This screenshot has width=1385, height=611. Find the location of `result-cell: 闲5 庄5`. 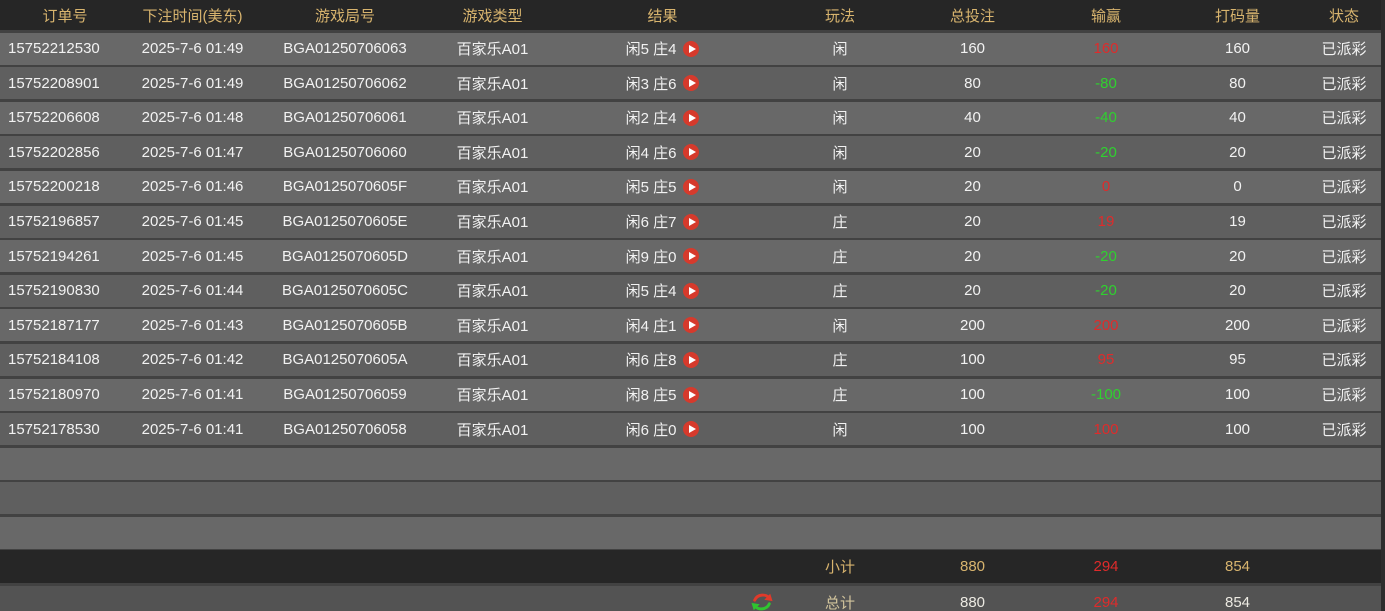

result-cell: 闲5 庄5 is located at coordinates (651, 188).